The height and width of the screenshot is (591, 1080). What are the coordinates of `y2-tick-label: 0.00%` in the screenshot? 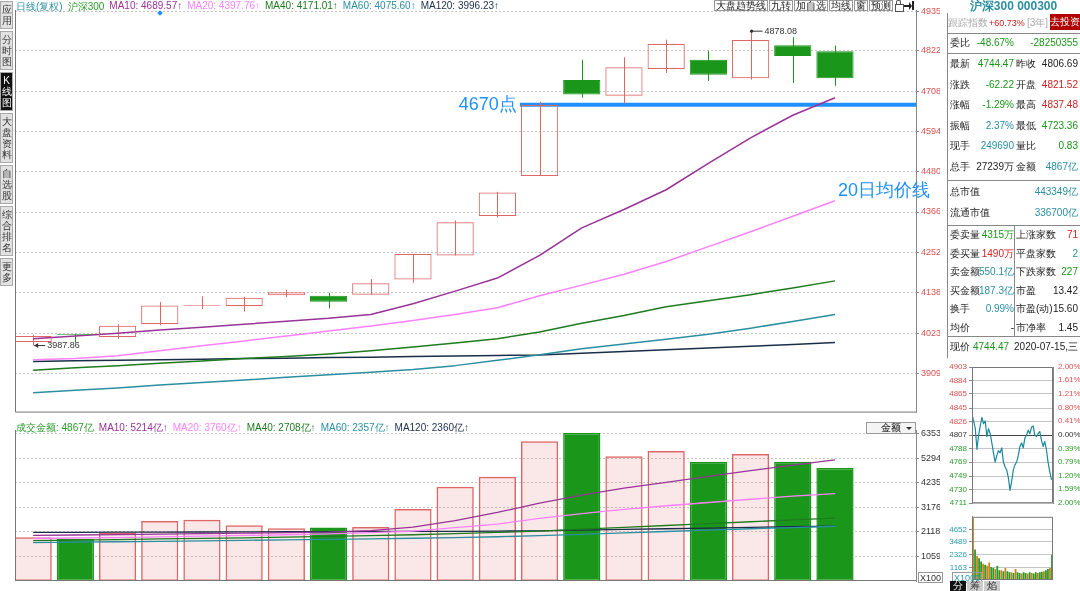 It's located at (1069, 435).